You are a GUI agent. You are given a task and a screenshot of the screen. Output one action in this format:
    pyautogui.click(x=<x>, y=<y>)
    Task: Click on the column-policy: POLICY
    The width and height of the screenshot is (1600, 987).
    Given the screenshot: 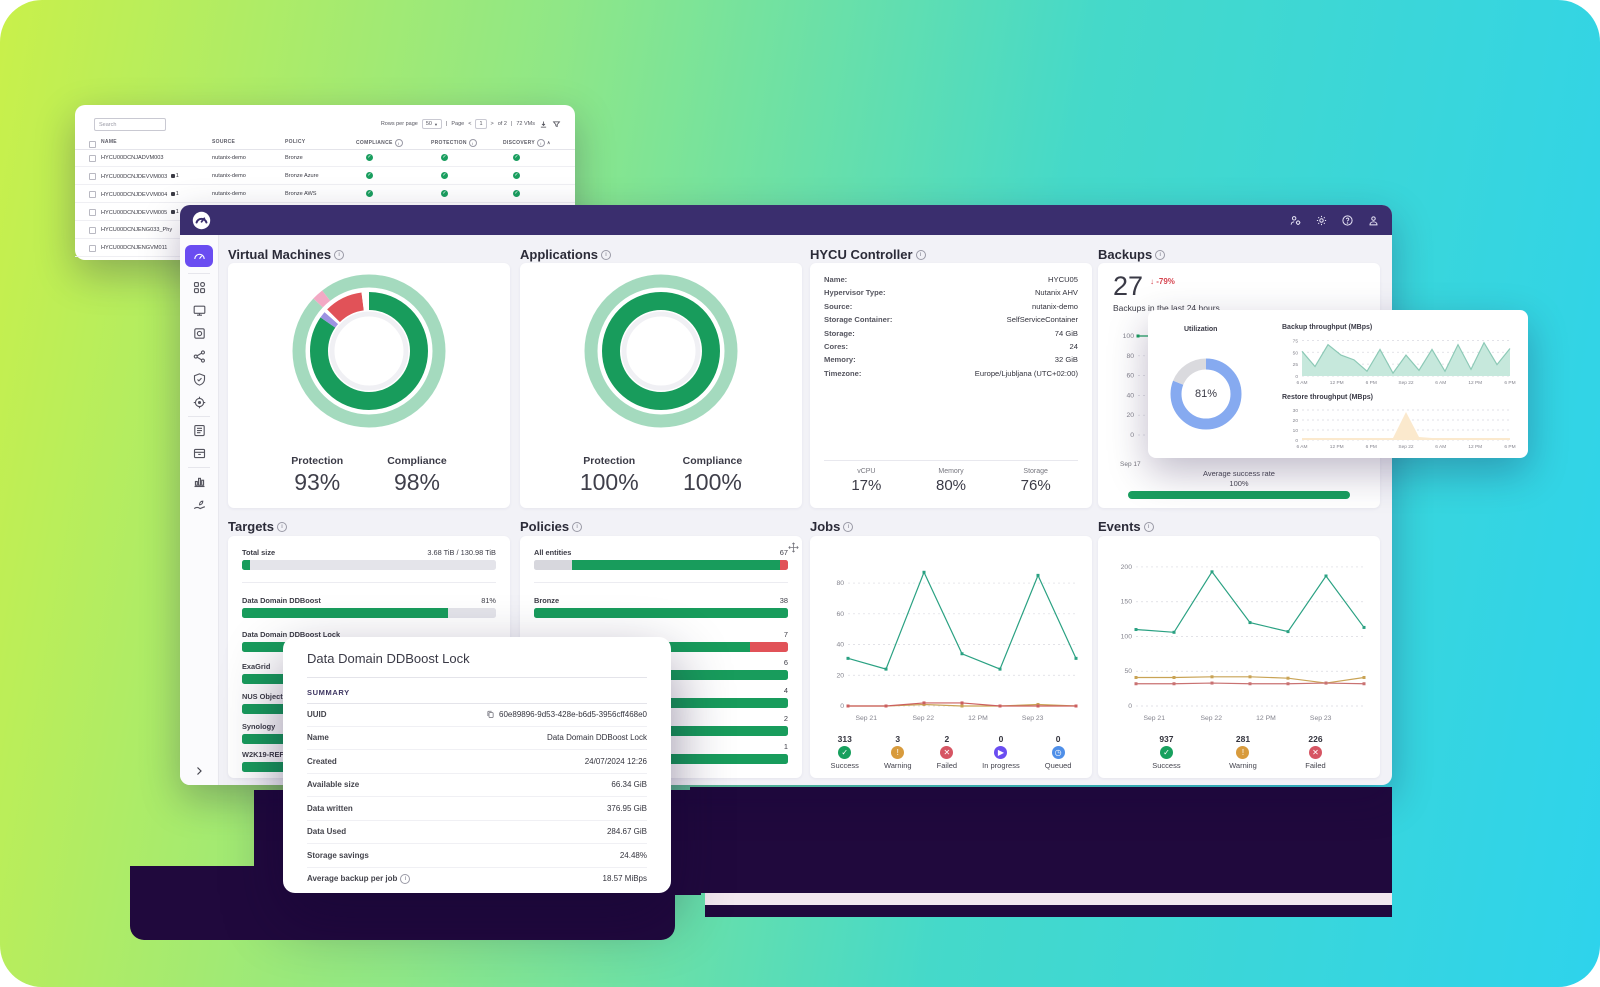 What is the action you would take?
    pyautogui.click(x=295, y=142)
    